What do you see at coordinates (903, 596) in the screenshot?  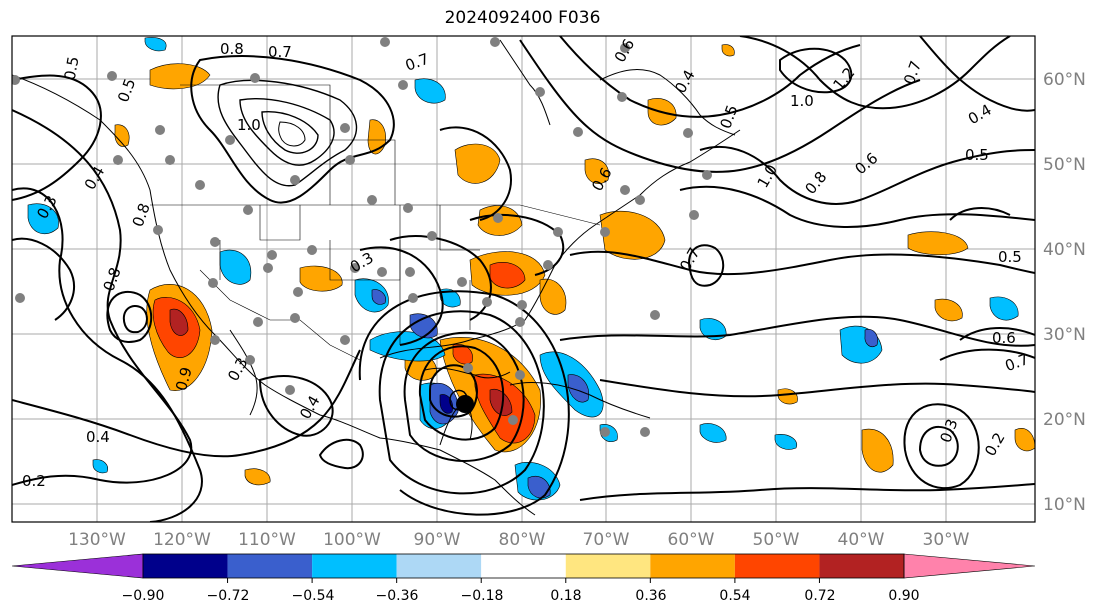 I see `colorbar-tick-label: 0.90` at bounding box center [903, 596].